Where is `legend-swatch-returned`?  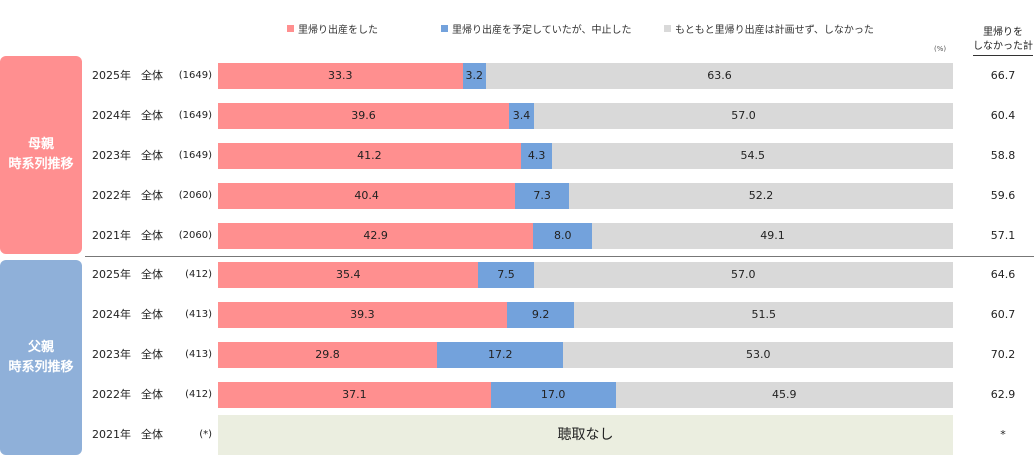
legend-swatch-returned is located at coordinates (290, 28).